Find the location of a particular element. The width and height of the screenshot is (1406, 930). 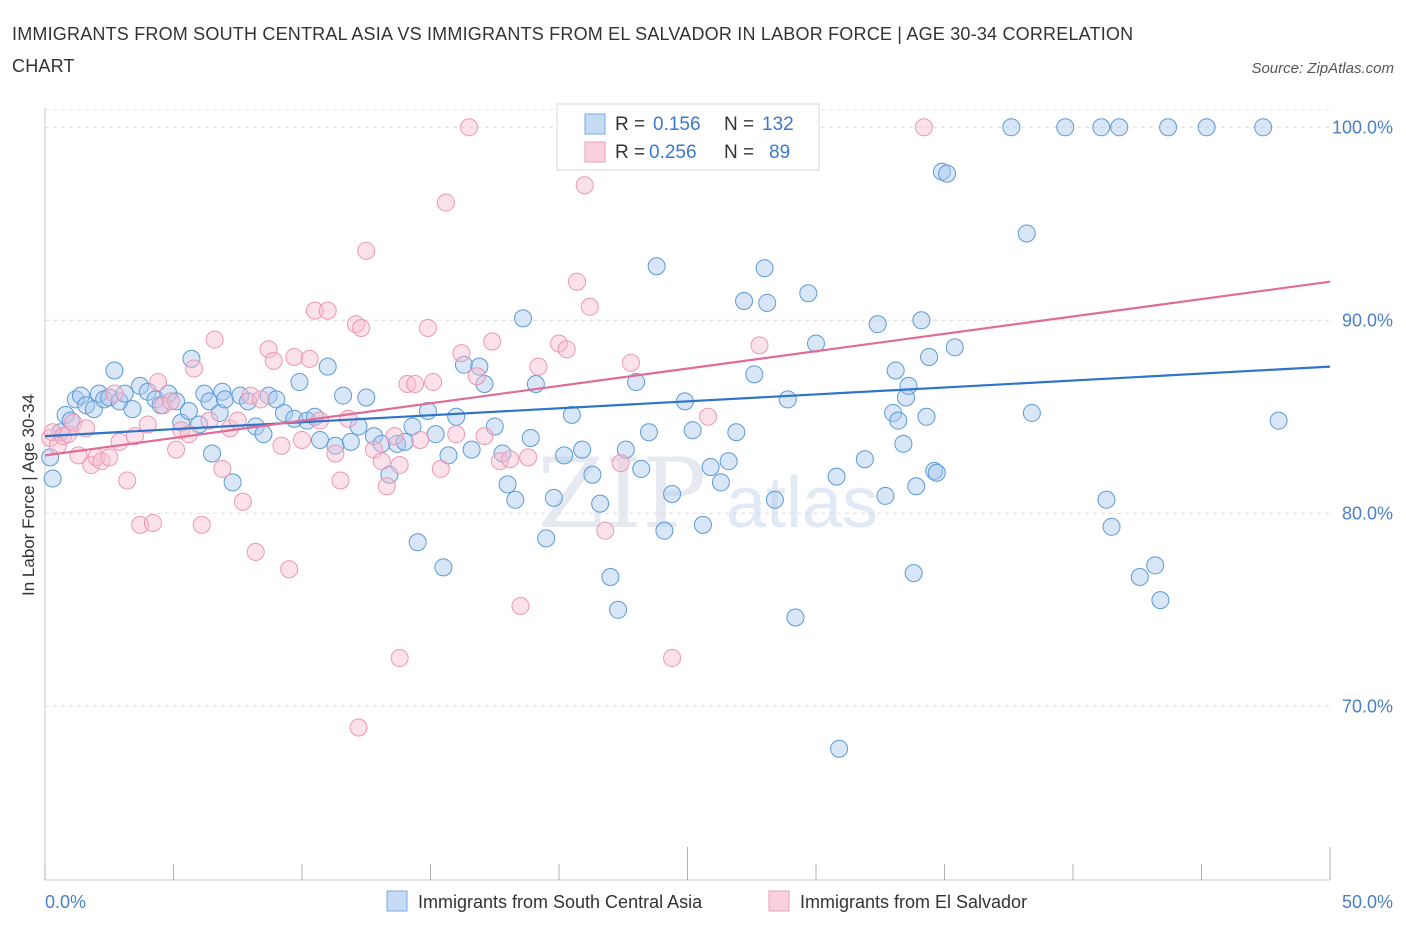

legend-swatch-blue is located at coordinates (595, 124).